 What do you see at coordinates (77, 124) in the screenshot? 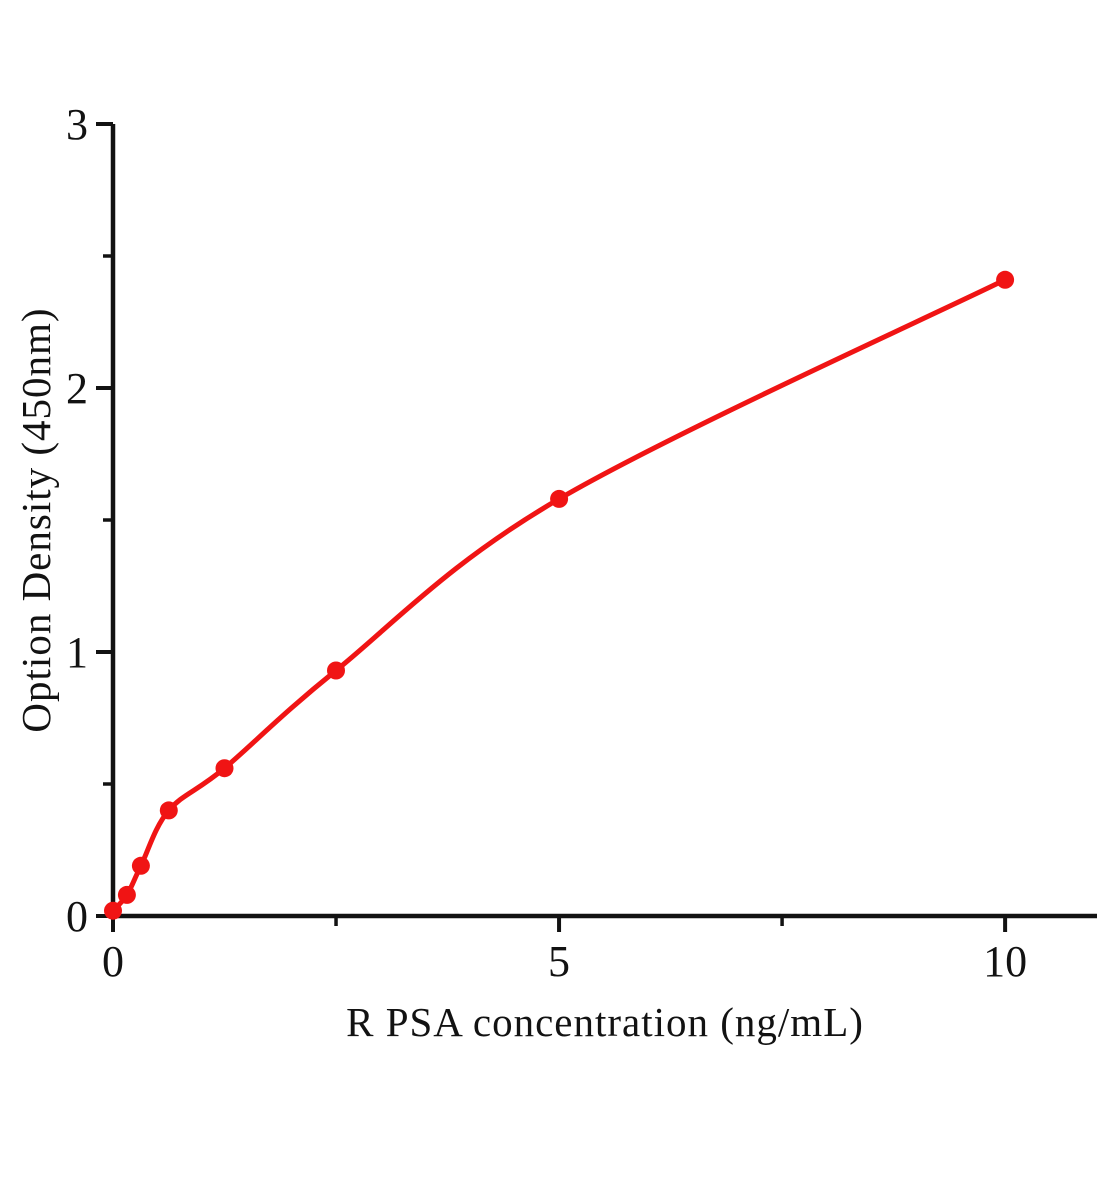
I see `y-tick-label: 3` at bounding box center [77, 124].